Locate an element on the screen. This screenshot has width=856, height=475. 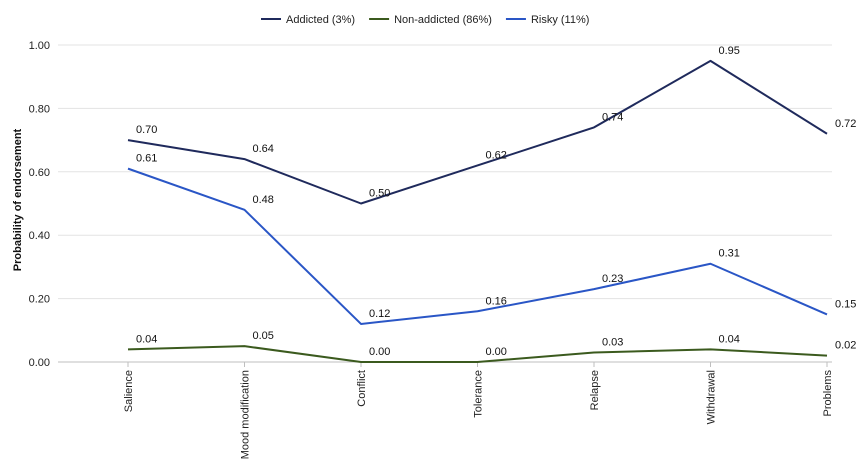
data-label: 0.16 is located at coordinates (496, 301).